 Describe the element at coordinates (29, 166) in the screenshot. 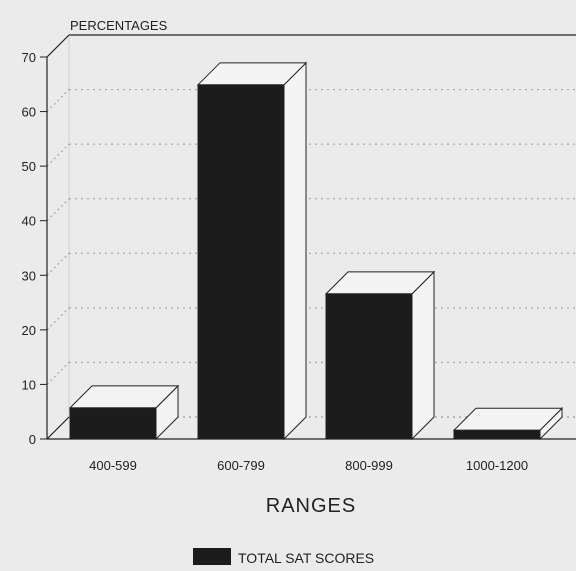

I see `y-tick-label-50: 50` at that location.